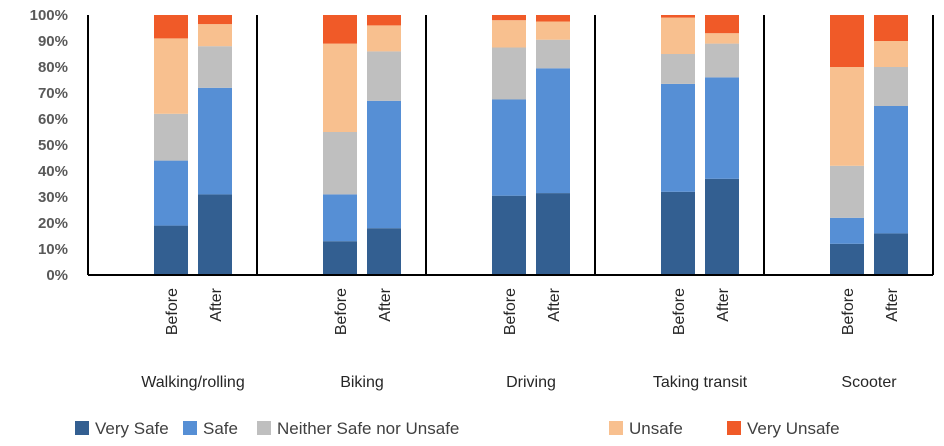  What do you see at coordinates (53, 223) in the screenshot?
I see `y-tick-label: 20%` at bounding box center [53, 223].